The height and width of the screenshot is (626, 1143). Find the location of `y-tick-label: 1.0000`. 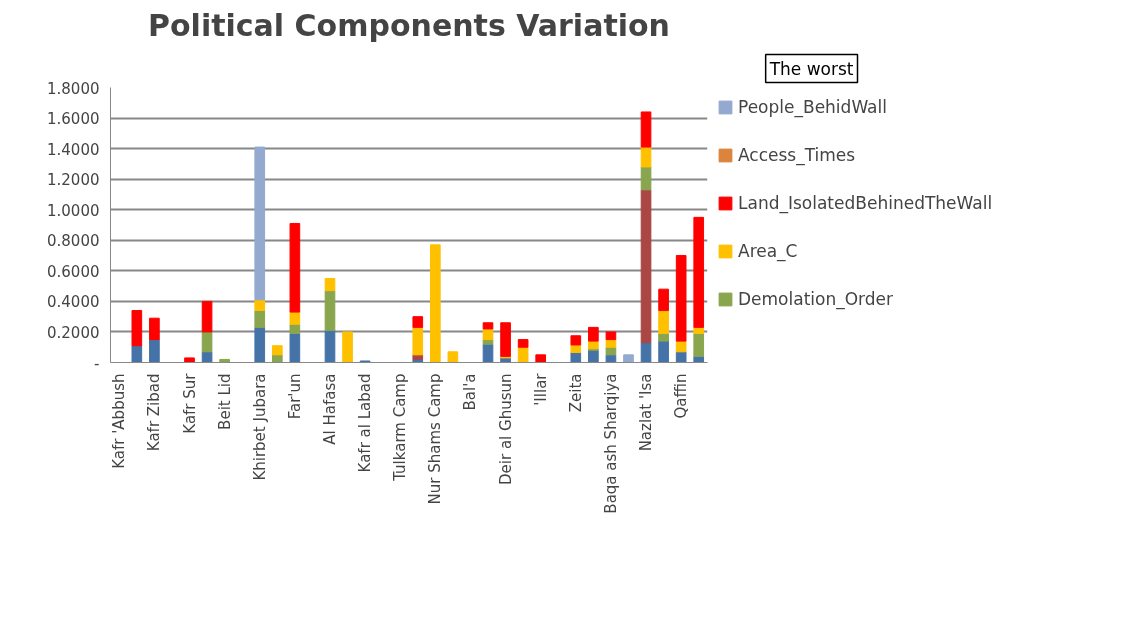

y-tick-label: 1.0000 is located at coordinates (73, 210).